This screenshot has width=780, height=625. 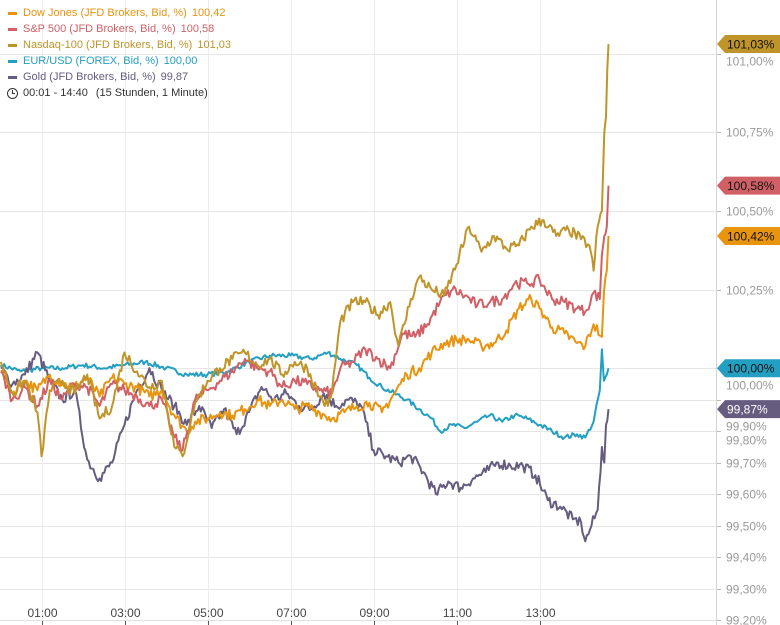 I want to click on y-tick-label: 101,00%, so click(x=750, y=62).